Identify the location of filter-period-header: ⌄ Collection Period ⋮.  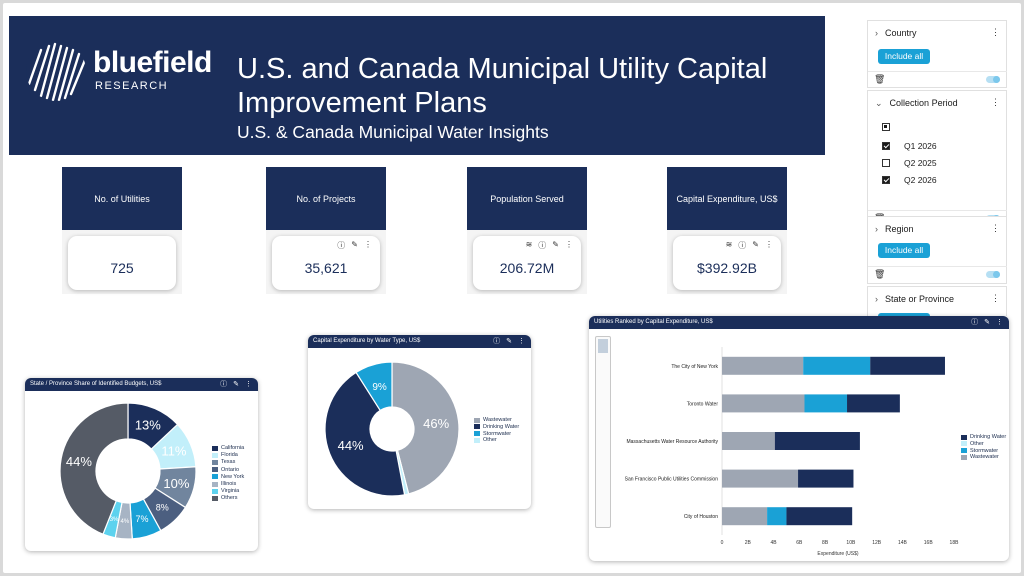
(937, 103).